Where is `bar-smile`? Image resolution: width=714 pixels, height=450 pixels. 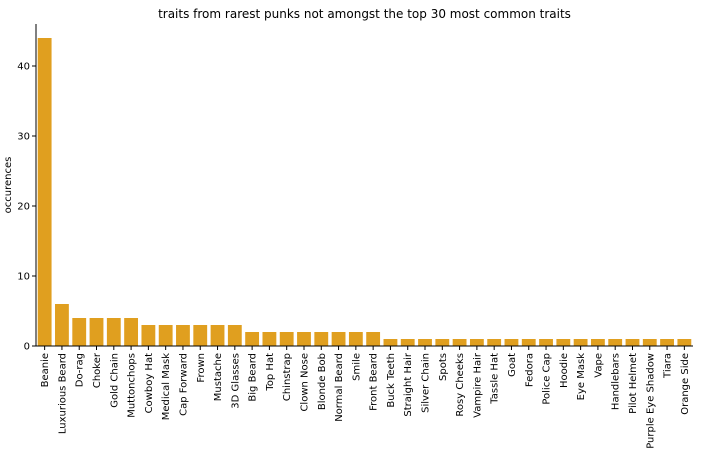 bar-smile is located at coordinates (355, 339).